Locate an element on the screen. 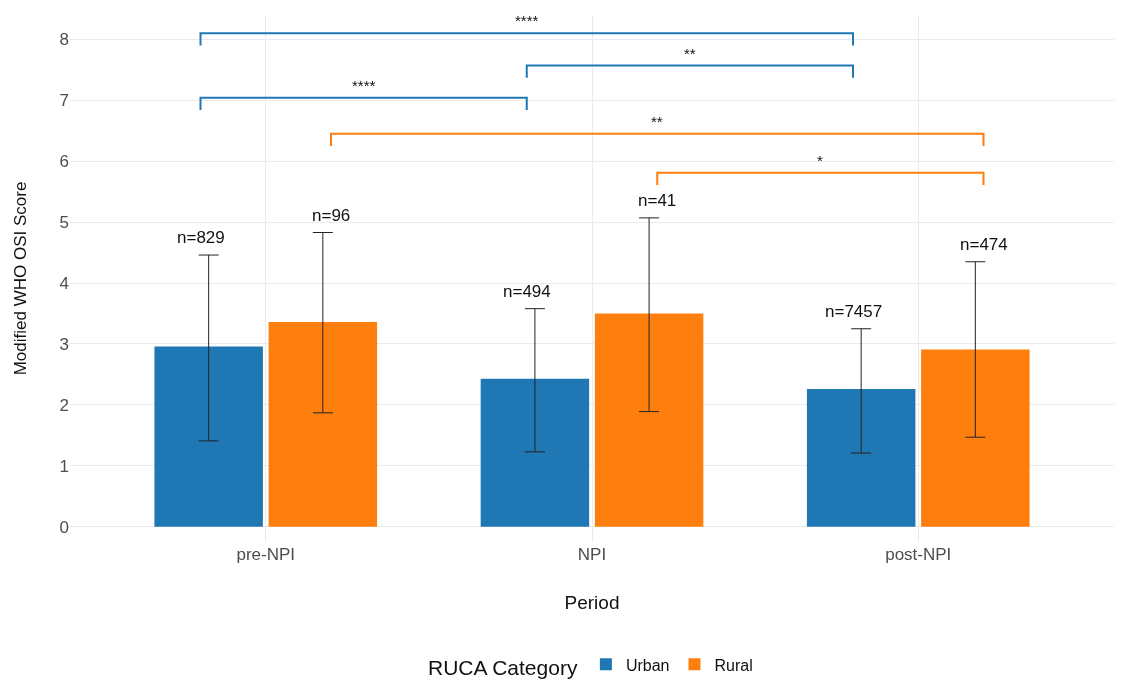 This screenshot has width=1134, height=698. y-tick-label: 3 is located at coordinates (64, 344).